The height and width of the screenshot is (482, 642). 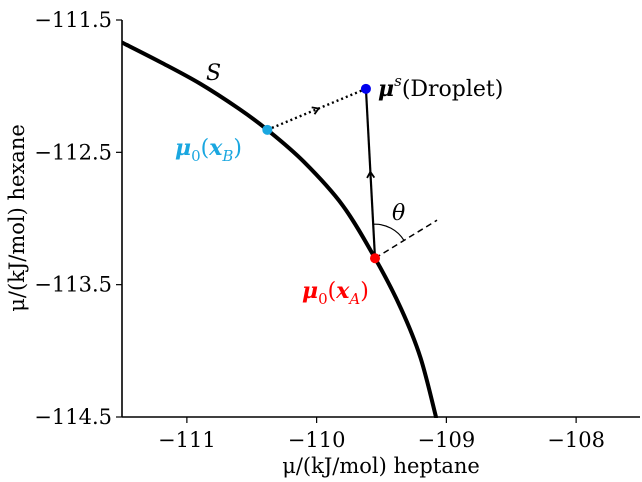 I want to click on point-droplet, so click(x=365, y=88).